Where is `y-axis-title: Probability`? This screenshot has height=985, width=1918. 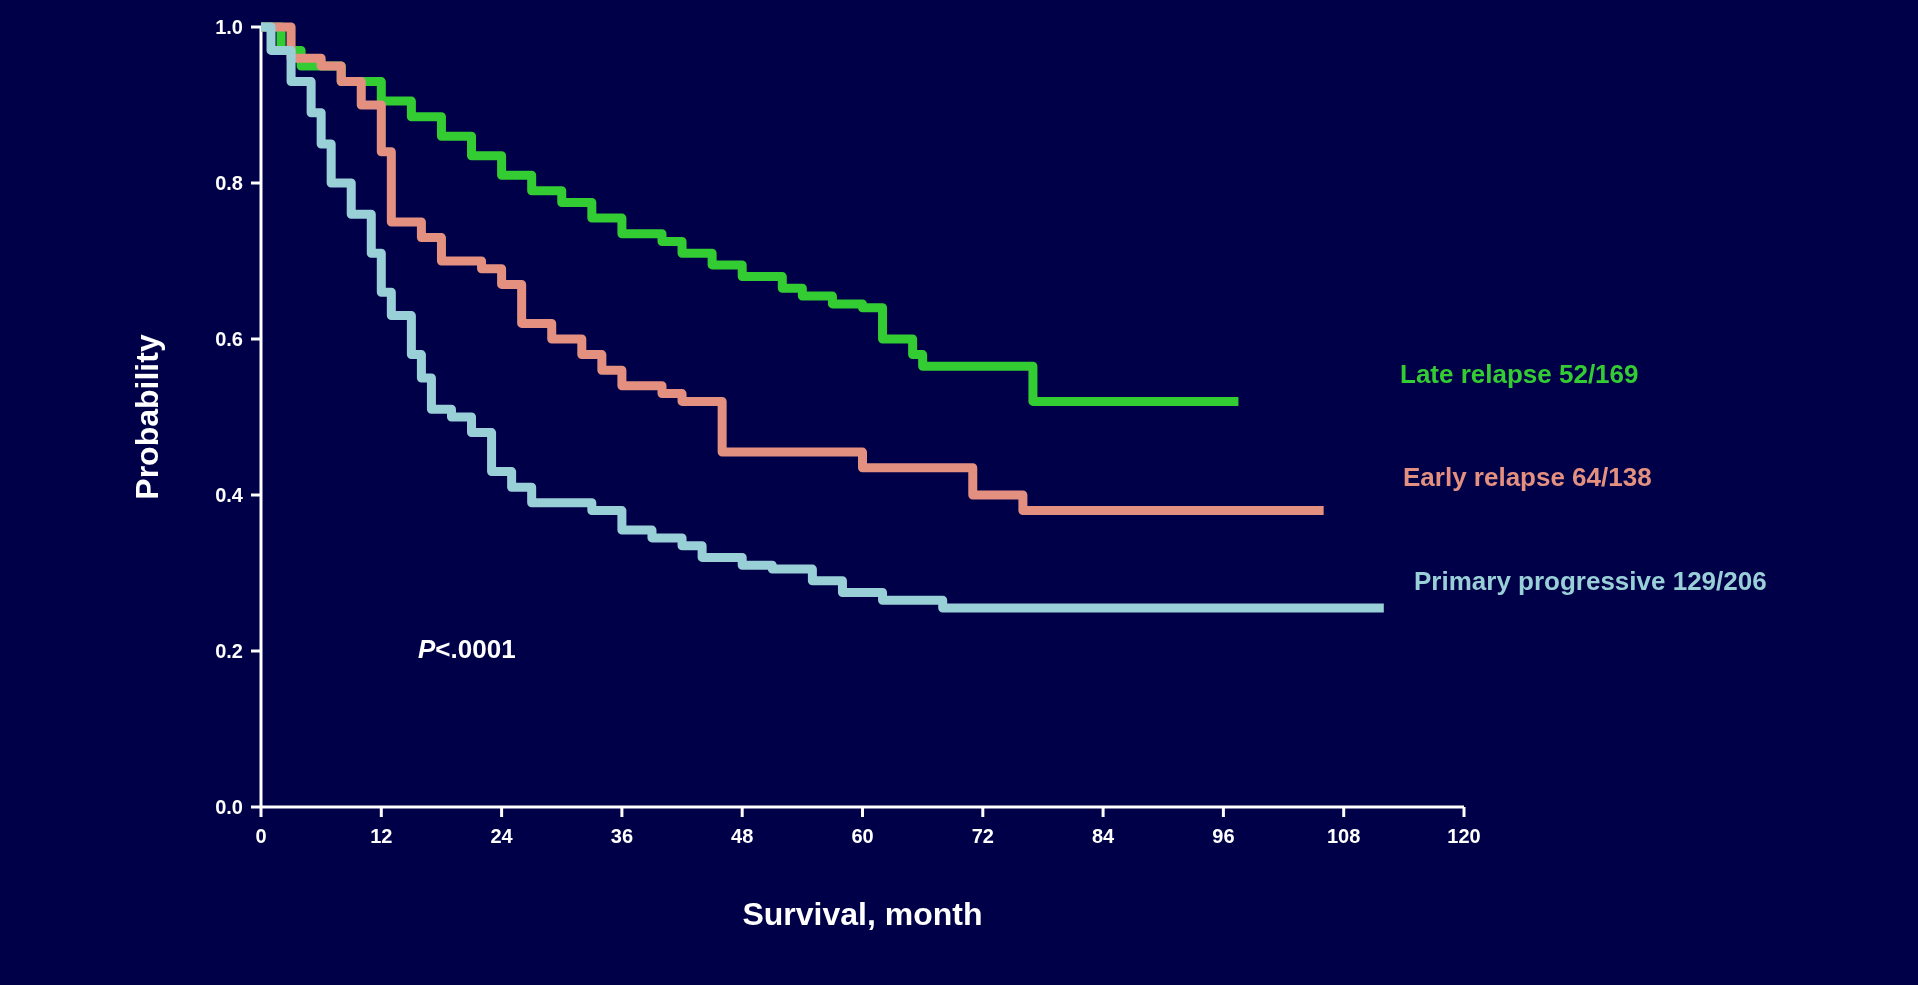 y-axis-title: Probability is located at coordinates (147, 417).